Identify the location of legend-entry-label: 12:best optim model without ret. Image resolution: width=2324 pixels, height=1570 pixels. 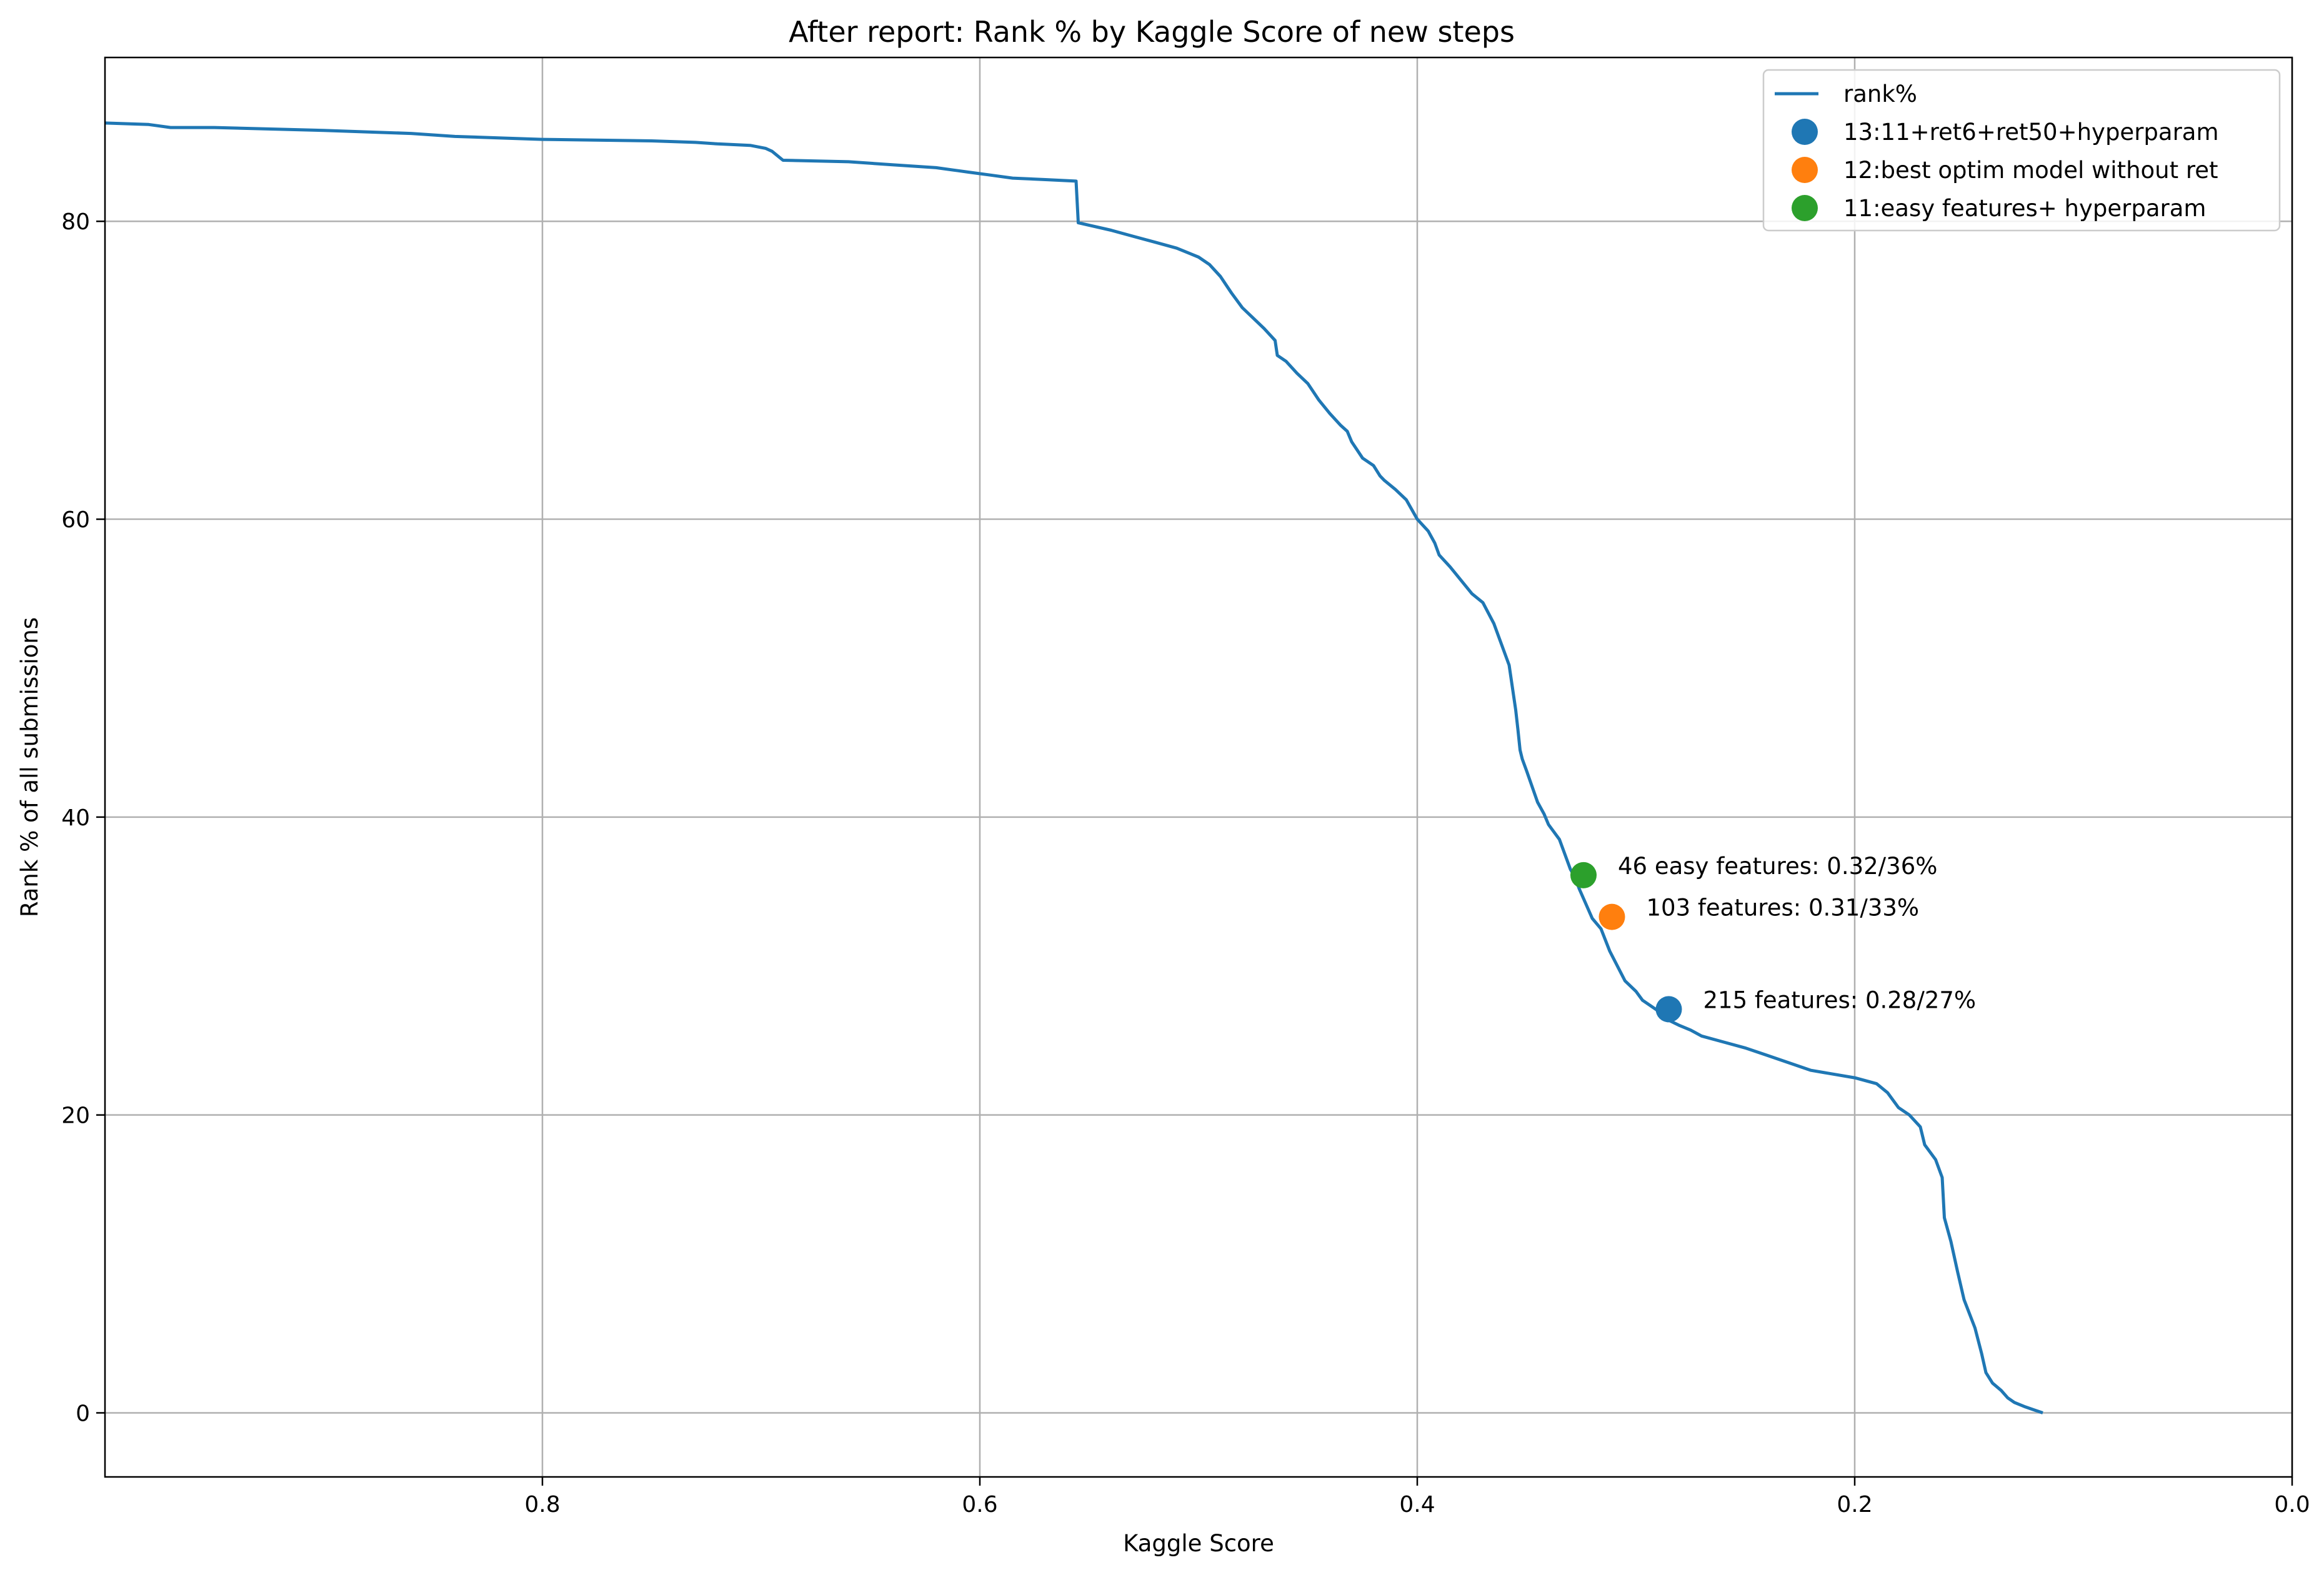
(2030, 170).